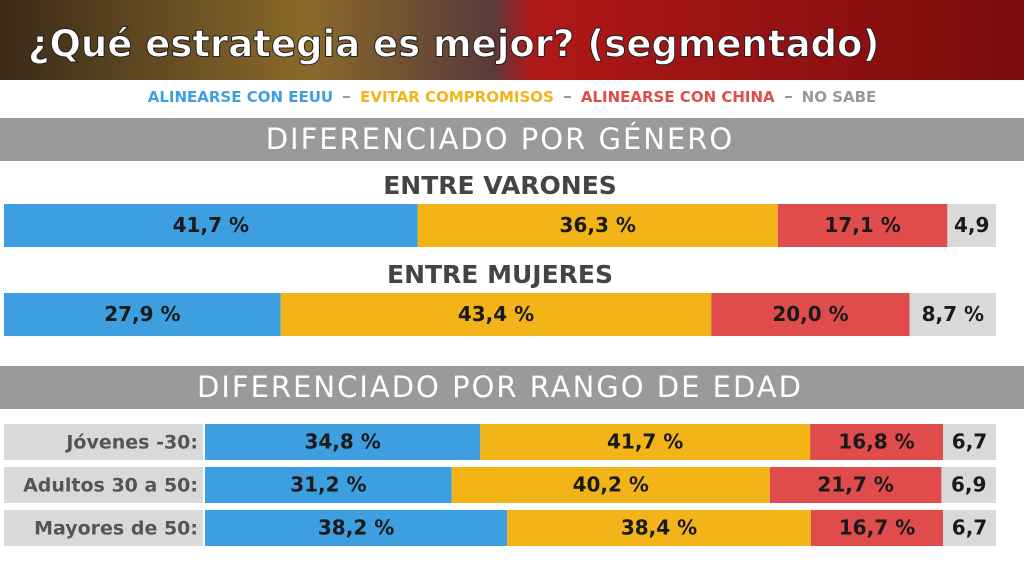 The height and width of the screenshot is (564, 1024). I want to click on value-label: 8,7 %, so click(953, 314).